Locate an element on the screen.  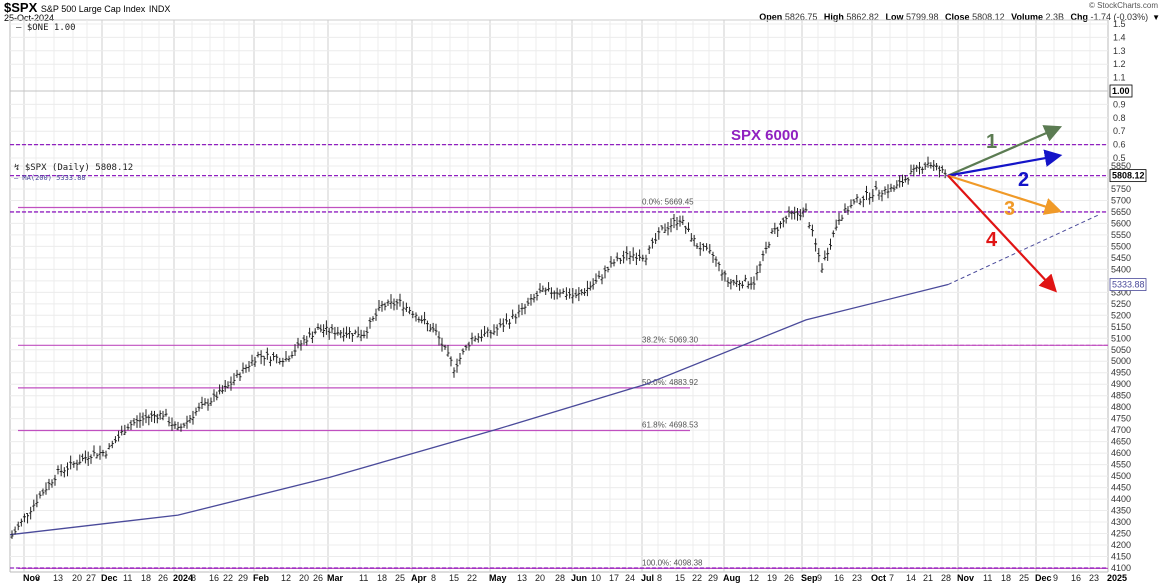
x-tick-label: Feb is located at coordinates (261, 578).